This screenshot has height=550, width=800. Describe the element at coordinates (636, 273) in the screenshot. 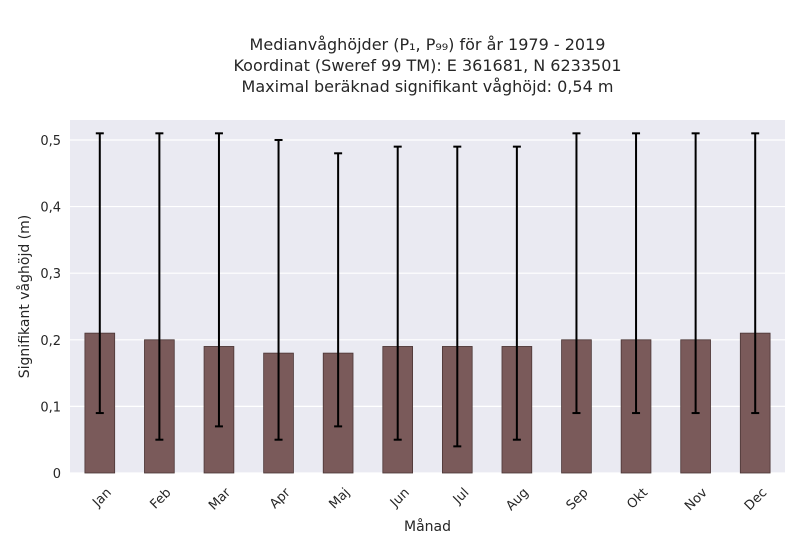

I see `error-bar-okt` at that location.